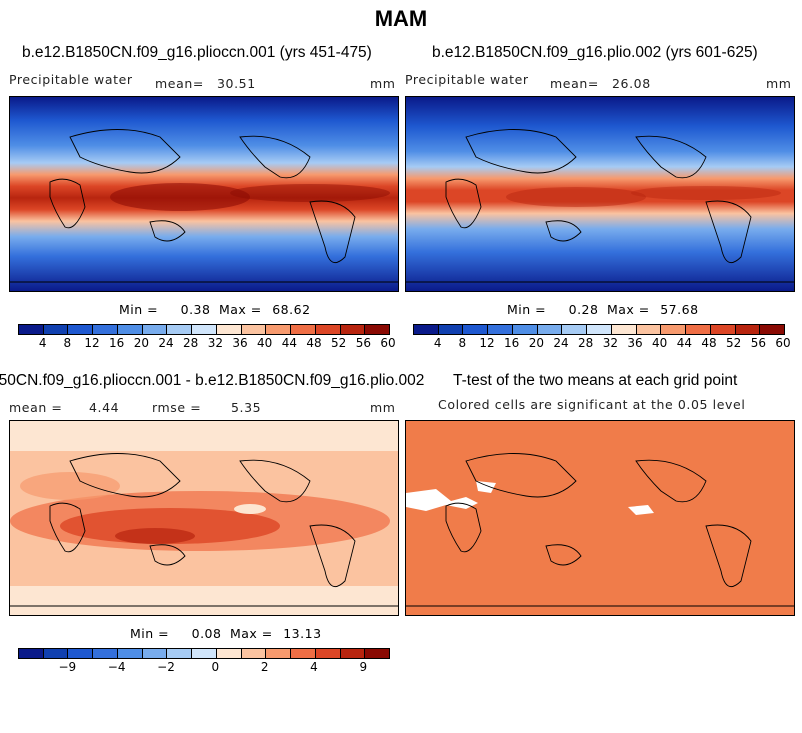 The image size is (802, 733). What do you see at coordinates (467, 79) in the screenshot?
I see `panel2-variable: Precipitable water` at bounding box center [467, 79].